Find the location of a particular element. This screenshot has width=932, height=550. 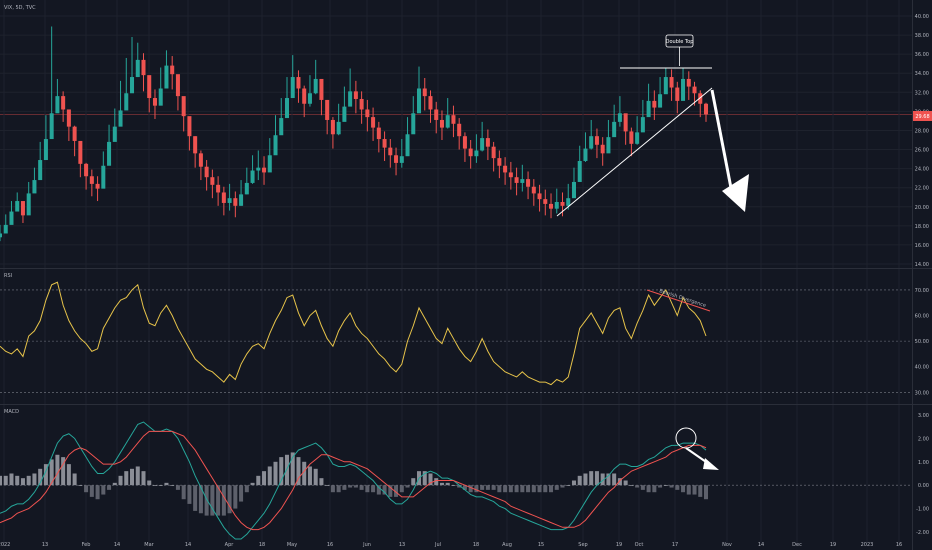

price-badge: 29.68 is located at coordinates (922, 116).